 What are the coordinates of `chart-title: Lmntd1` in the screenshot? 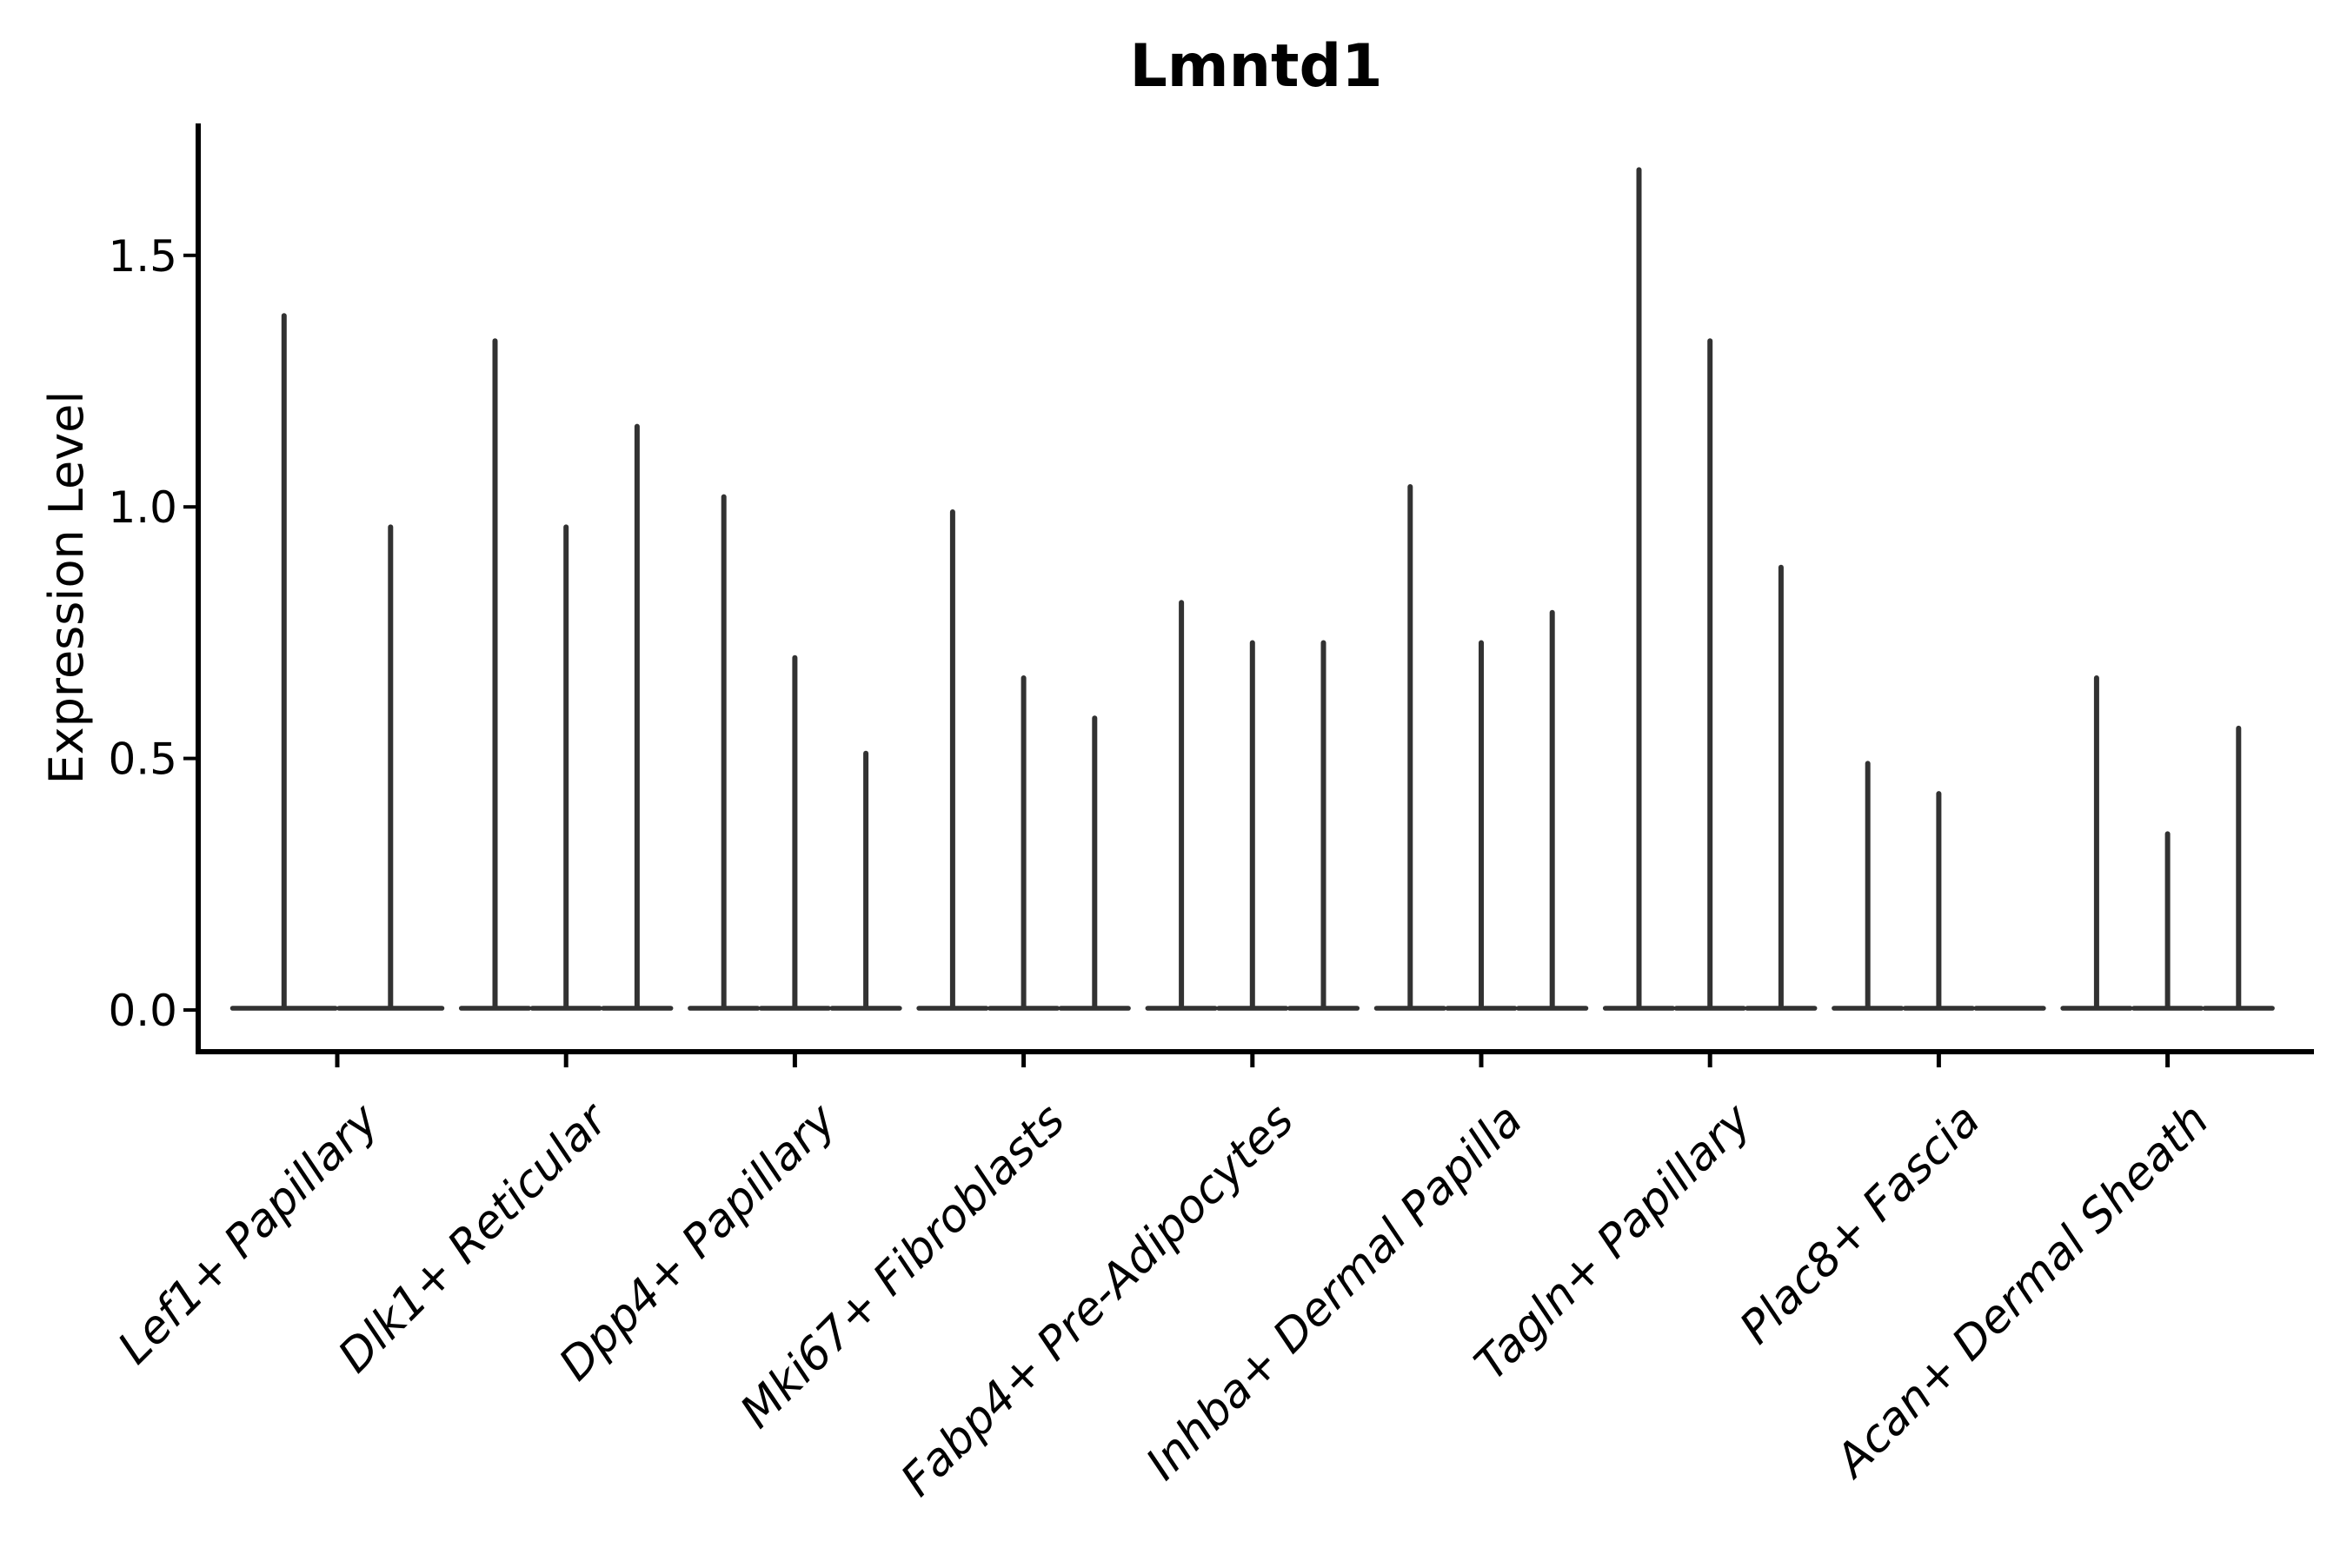 It's located at (1255, 66).